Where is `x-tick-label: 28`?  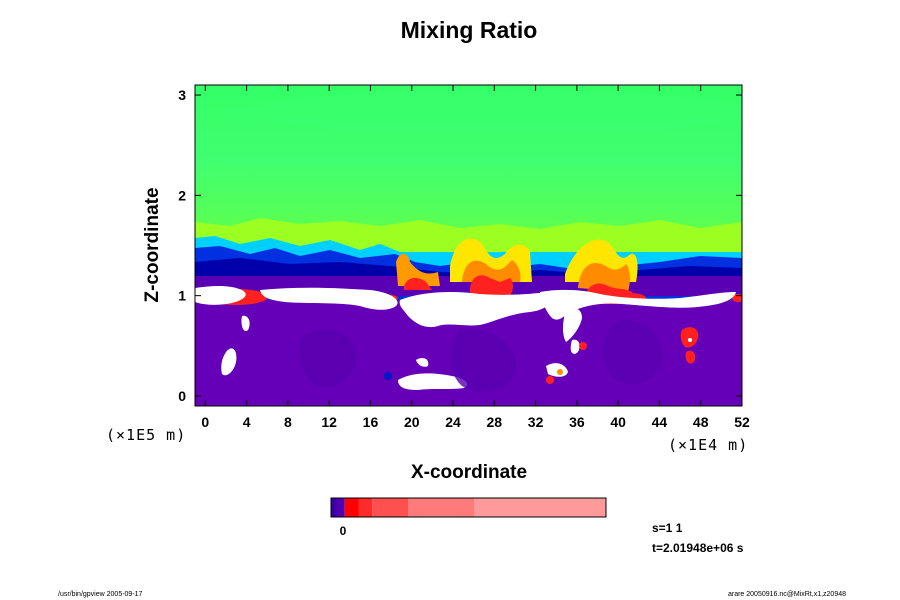 x-tick-label: 28 is located at coordinates (495, 422).